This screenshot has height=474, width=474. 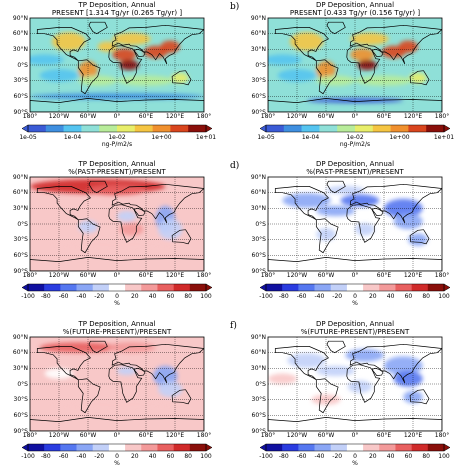 I want to click on world-map, so click(x=117, y=65).